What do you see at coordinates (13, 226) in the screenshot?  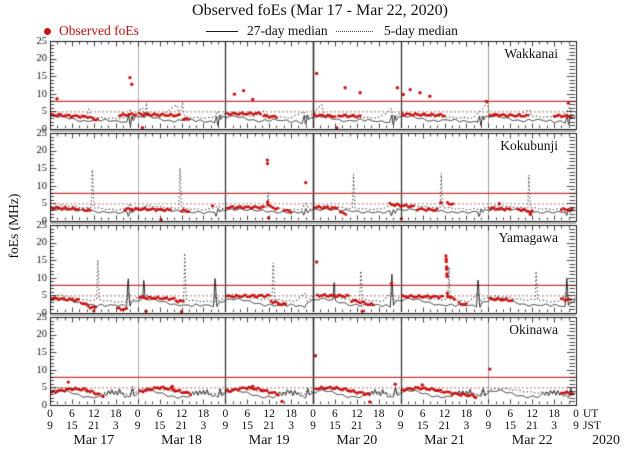 I see `y-axis-label: foEs (MHz)` at bounding box center [13, 226].